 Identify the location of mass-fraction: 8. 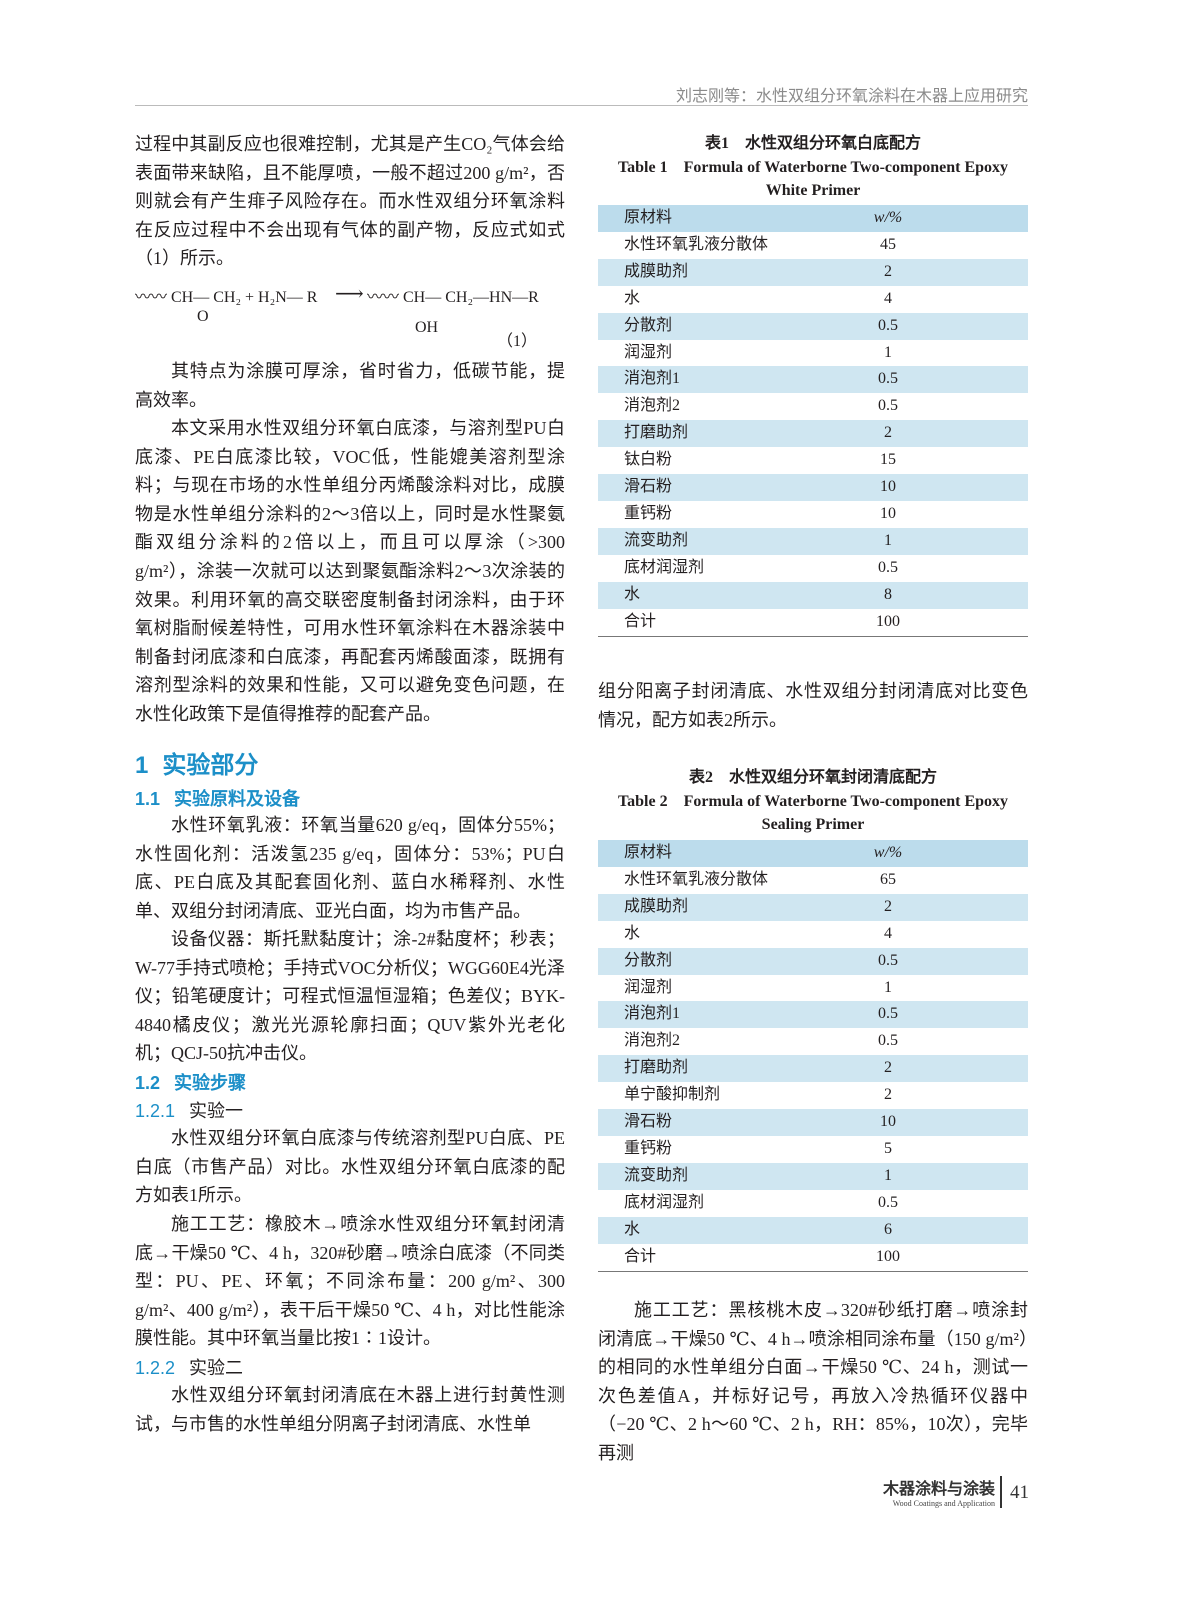
(888, 594).